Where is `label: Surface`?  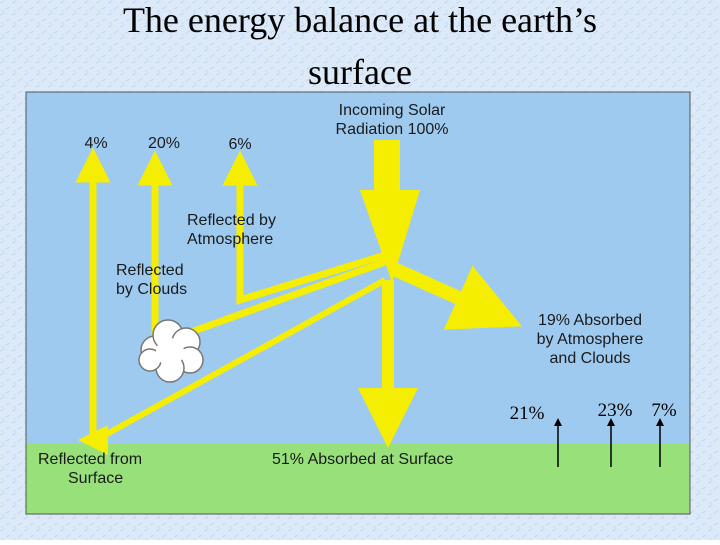
label: Surface is located at coordinates (95, 478).